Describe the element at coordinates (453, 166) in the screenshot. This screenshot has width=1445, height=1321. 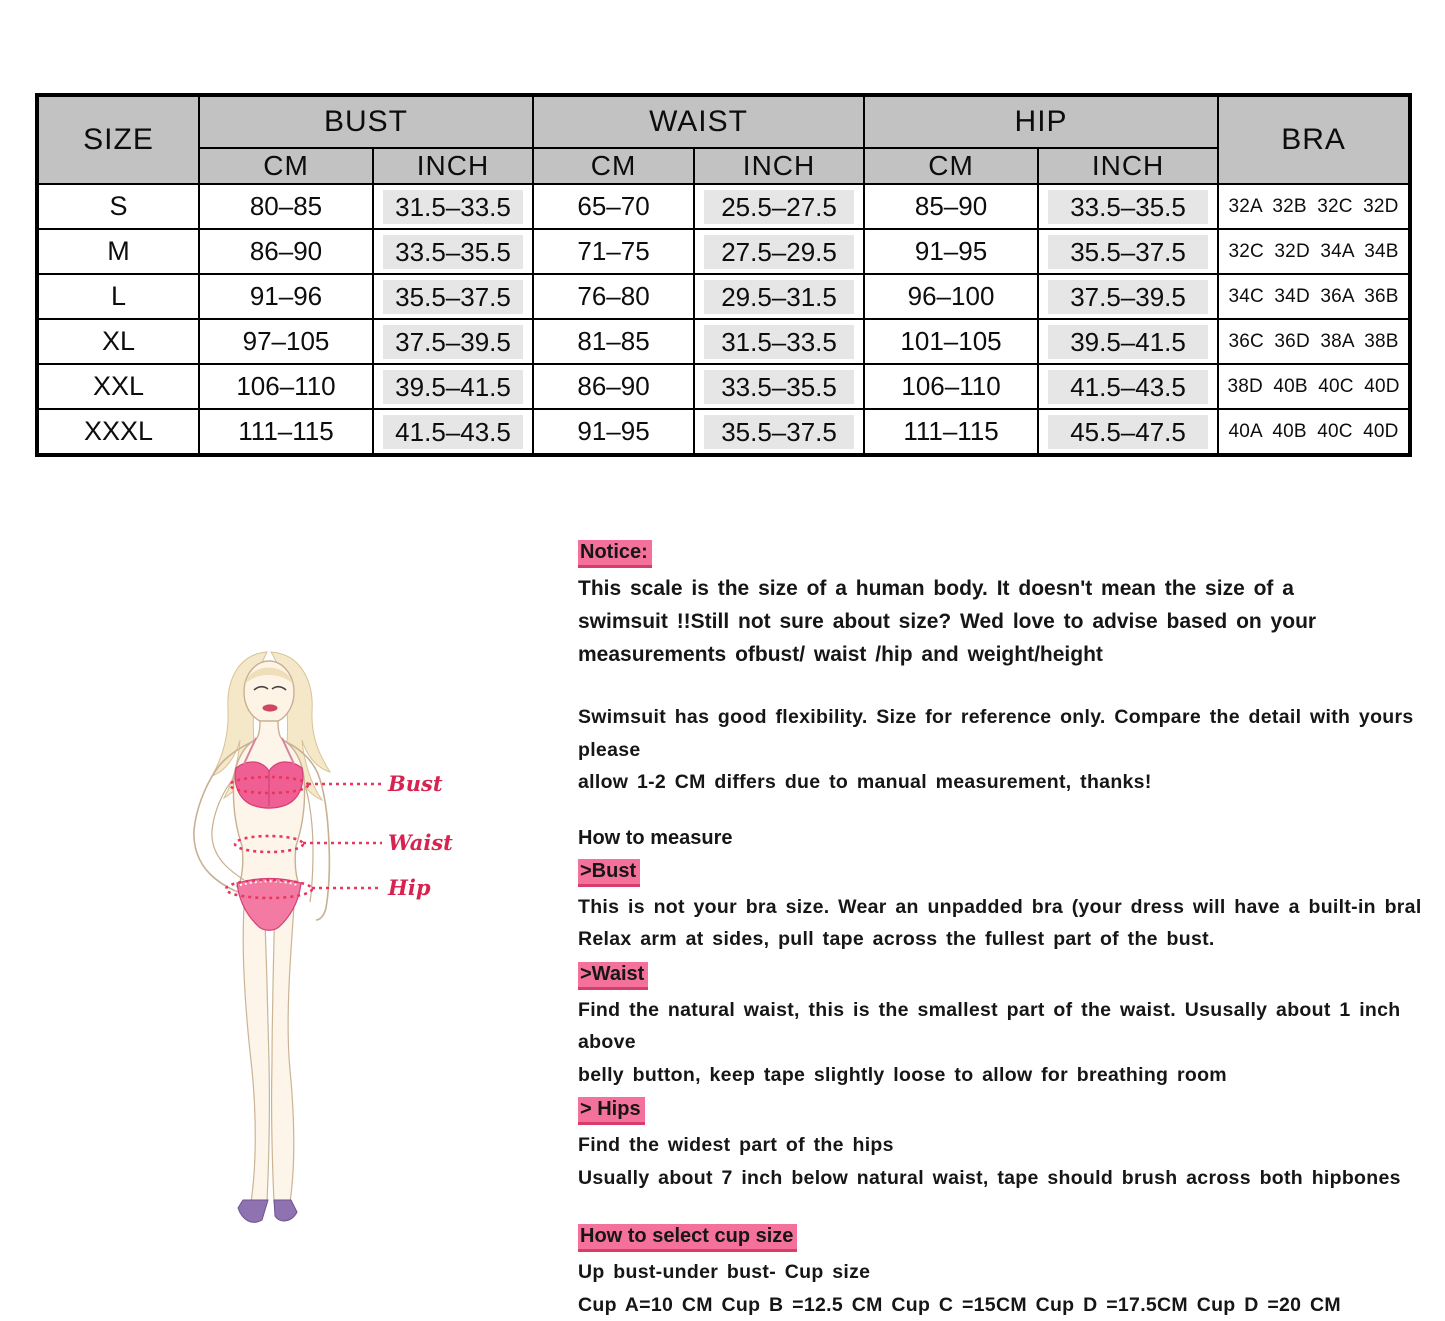
I see `subheader-bust-inch: INCH` at that location.